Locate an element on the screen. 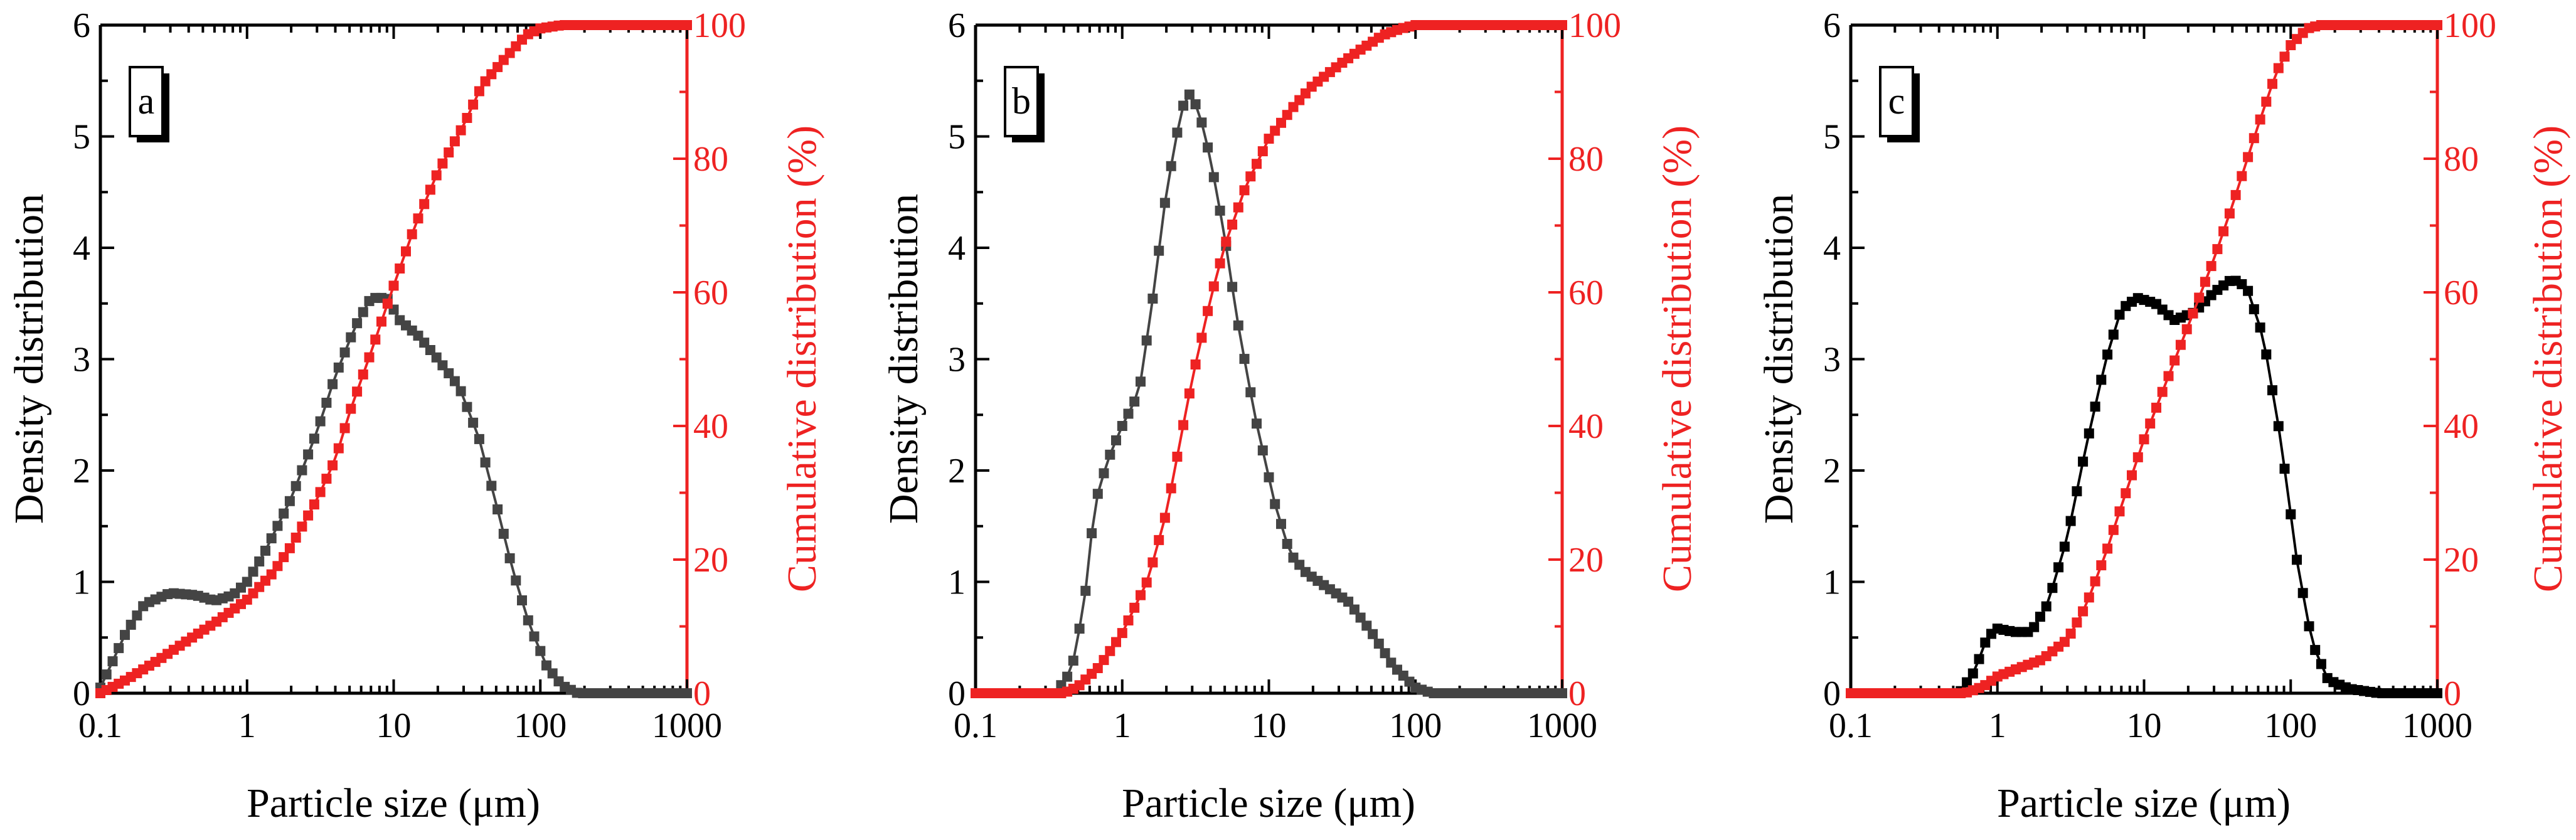 The height and width of the screenshot is (840, 2576). y-axis-title: Density distribution is located at coordinates (904, 359).